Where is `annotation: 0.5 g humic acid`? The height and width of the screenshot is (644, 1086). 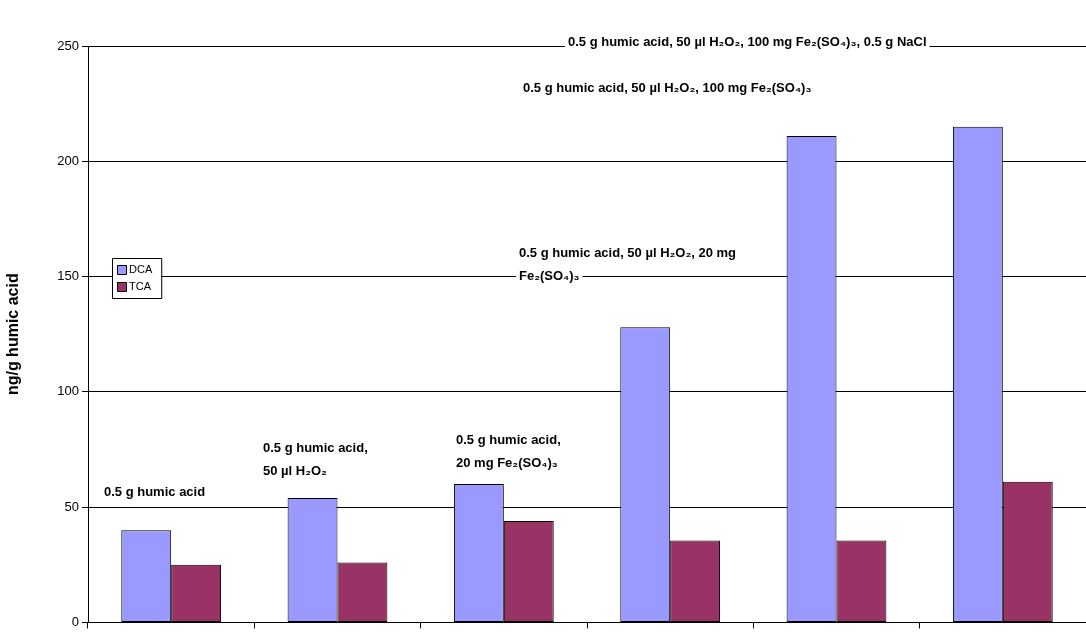
annotation: 0.5 g humic acid is located at coordinates (155, 491).